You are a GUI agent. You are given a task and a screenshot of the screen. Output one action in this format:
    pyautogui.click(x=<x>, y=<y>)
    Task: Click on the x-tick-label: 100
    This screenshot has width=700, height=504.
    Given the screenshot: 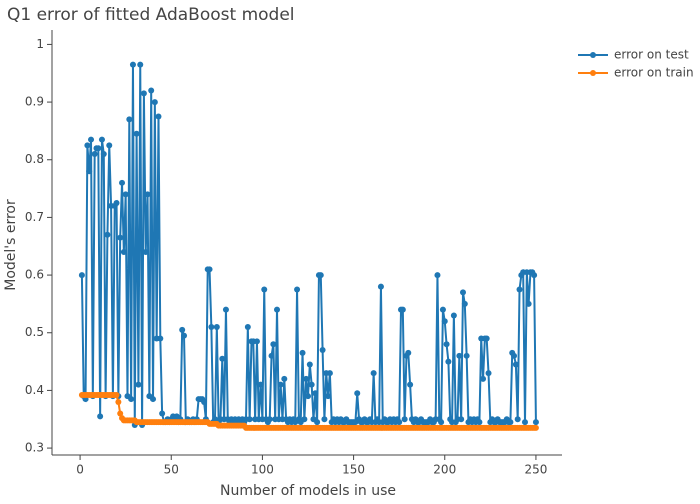 What is the action you would take?
    pyautogui.click(x=262, y=470)
    